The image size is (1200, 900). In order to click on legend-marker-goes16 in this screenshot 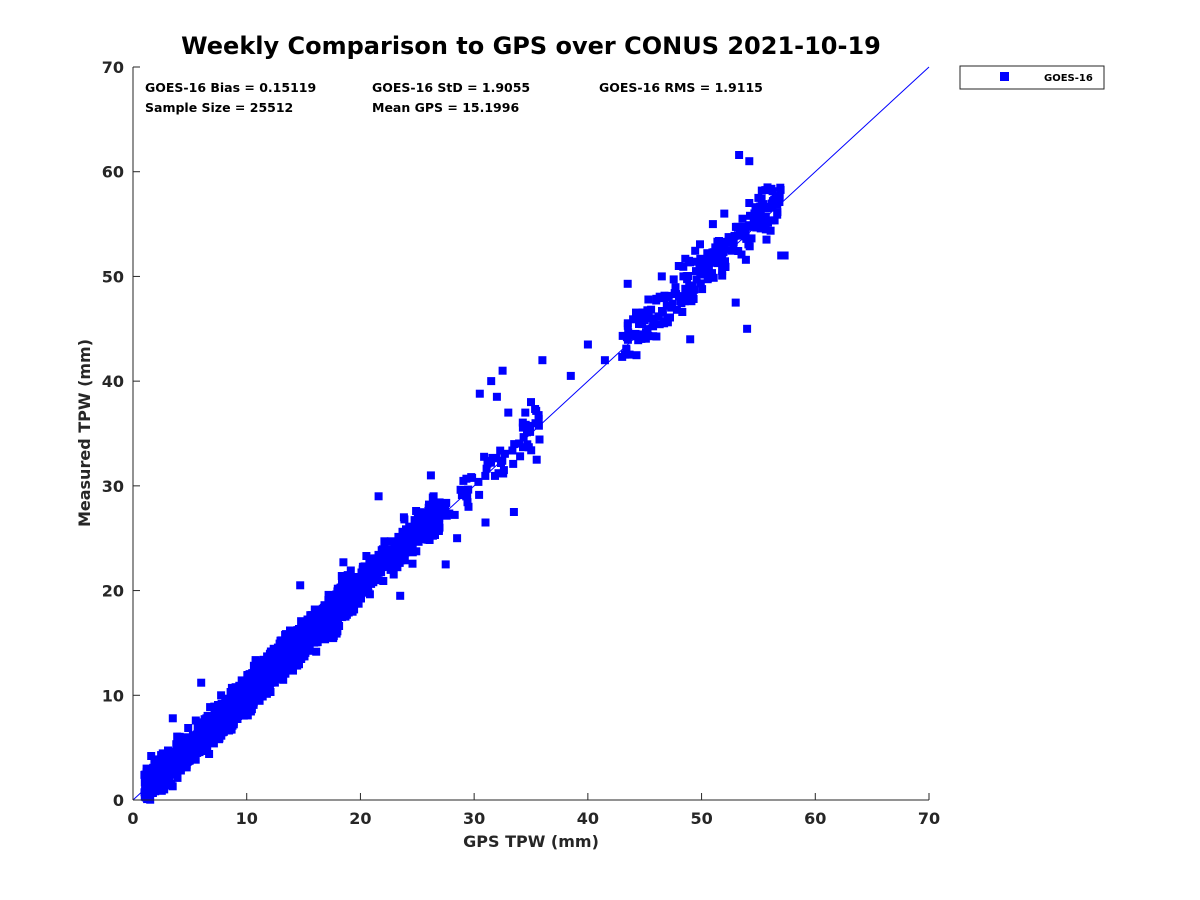, I will do `click(1004, 76)`.